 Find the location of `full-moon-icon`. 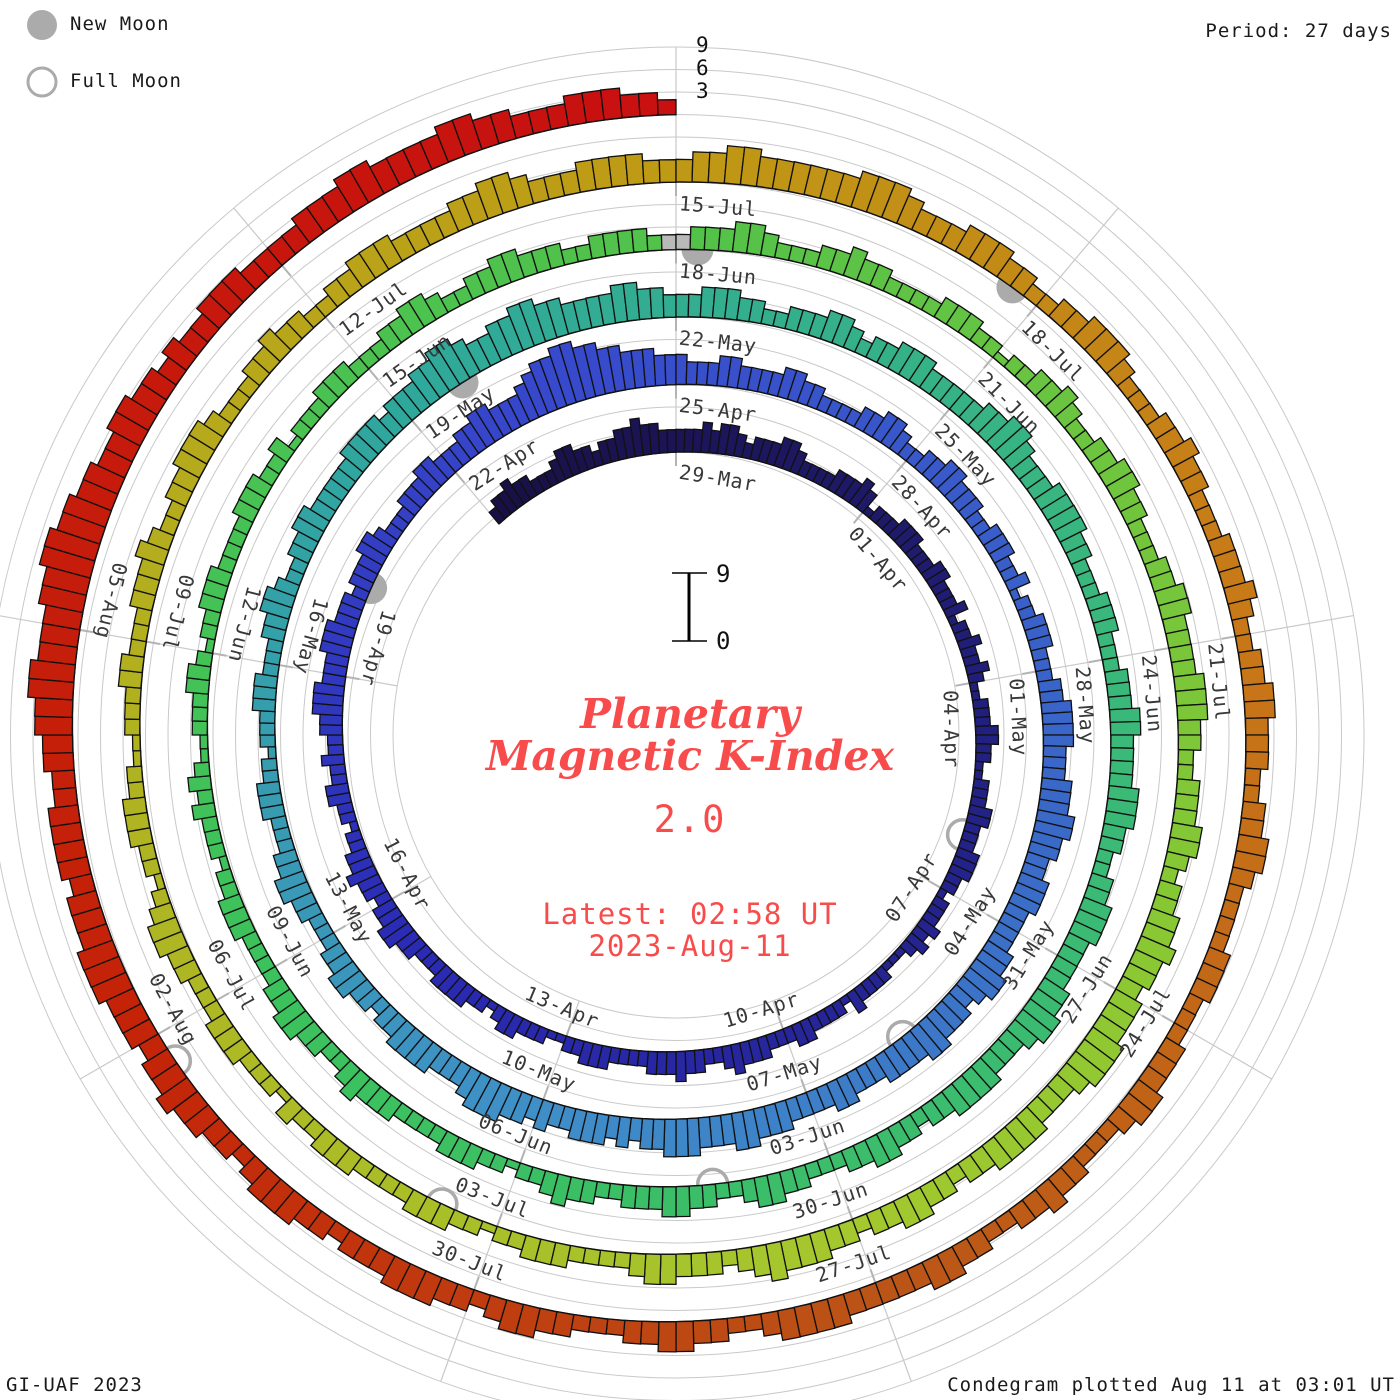

full-moon-icon is located at coordinates (42, 82).